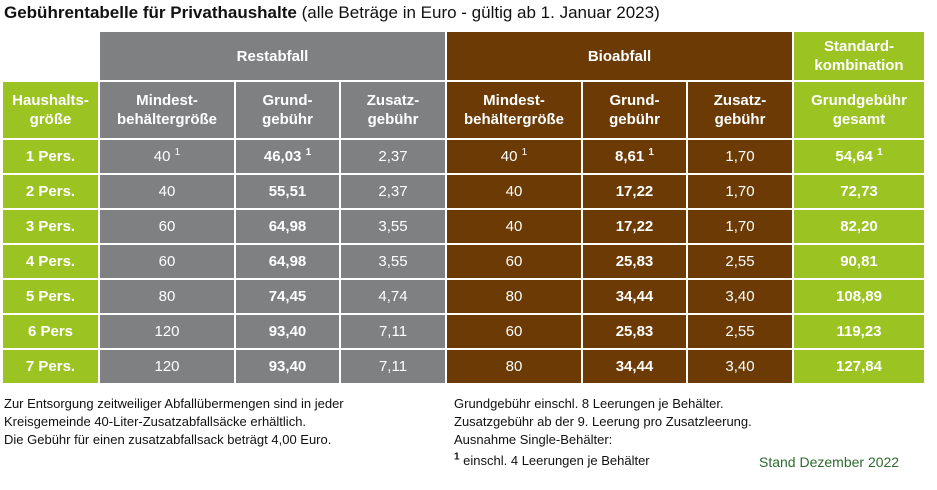  Describe the element at coordinates (50, 366) in the screenshot. I see `household-size: 7 Pers.` at that location.